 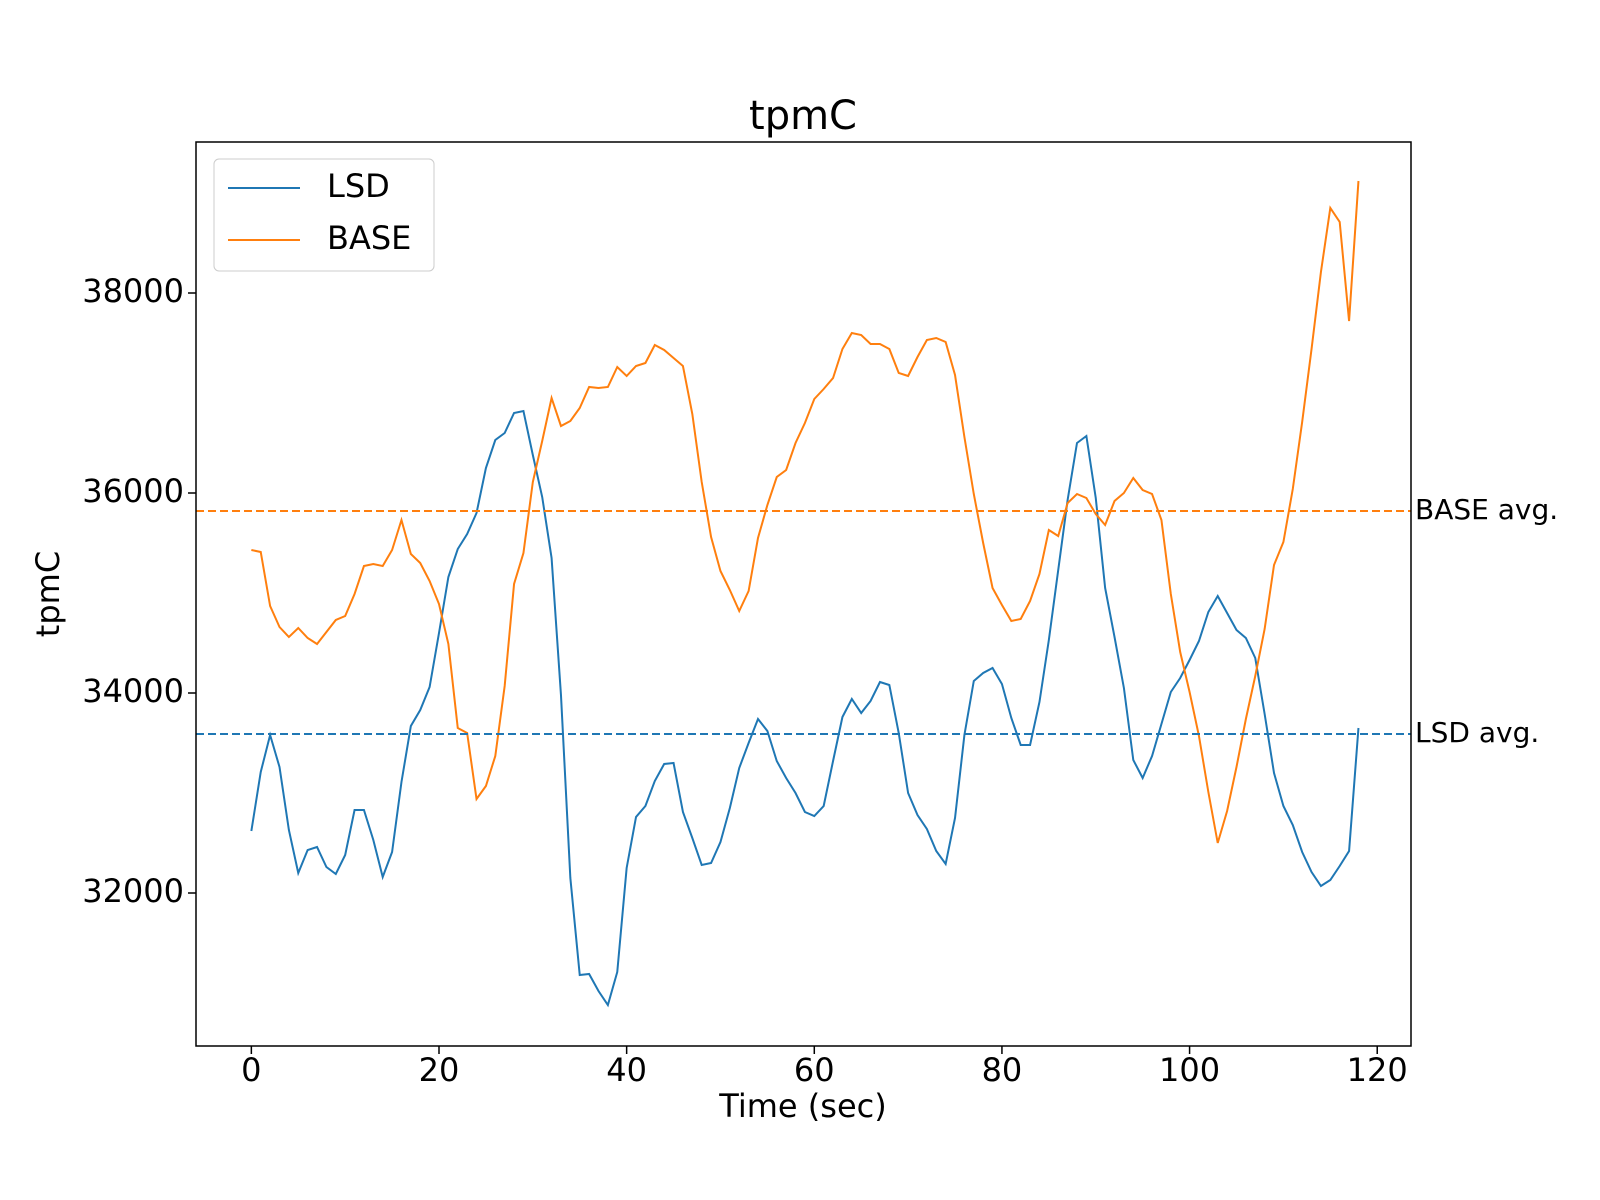 What do you see at coordinates (1486, 509) in the screenshot?
I see `reference-label: BASE avg.` at bounding box center [1486, 509].